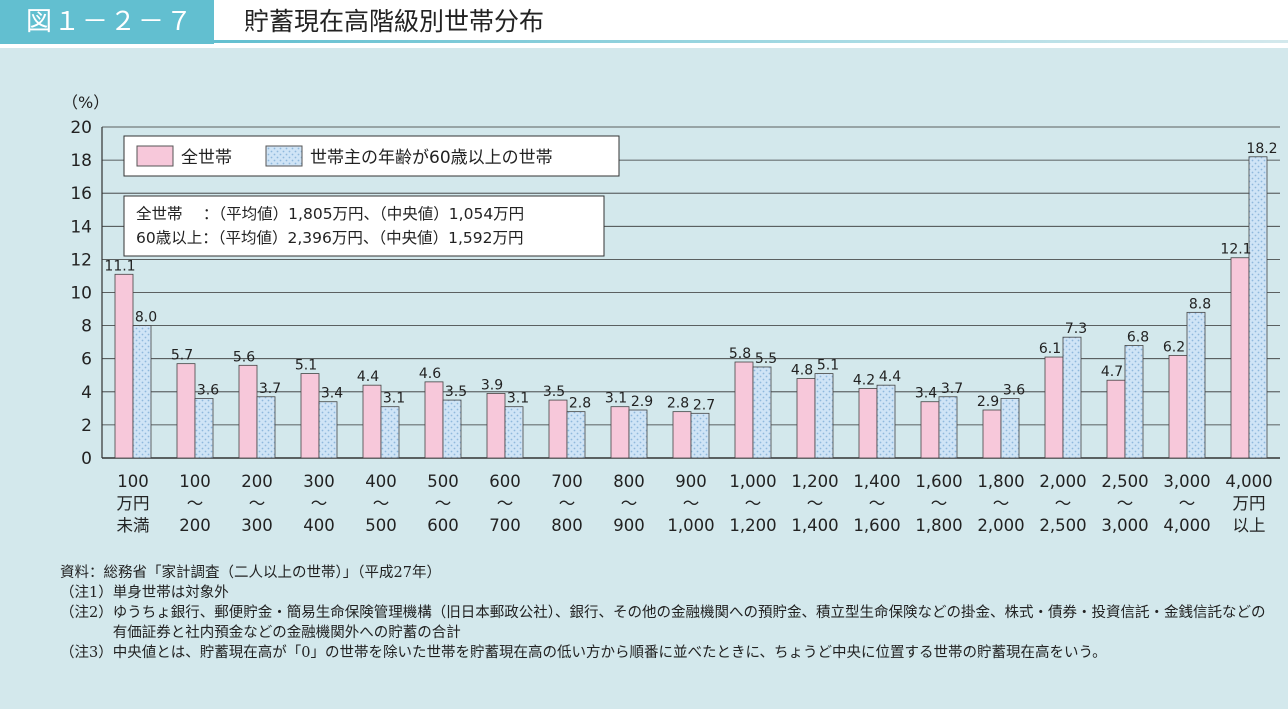  I want to click on data-label-all-households: 6.1, so click(1050, 349).